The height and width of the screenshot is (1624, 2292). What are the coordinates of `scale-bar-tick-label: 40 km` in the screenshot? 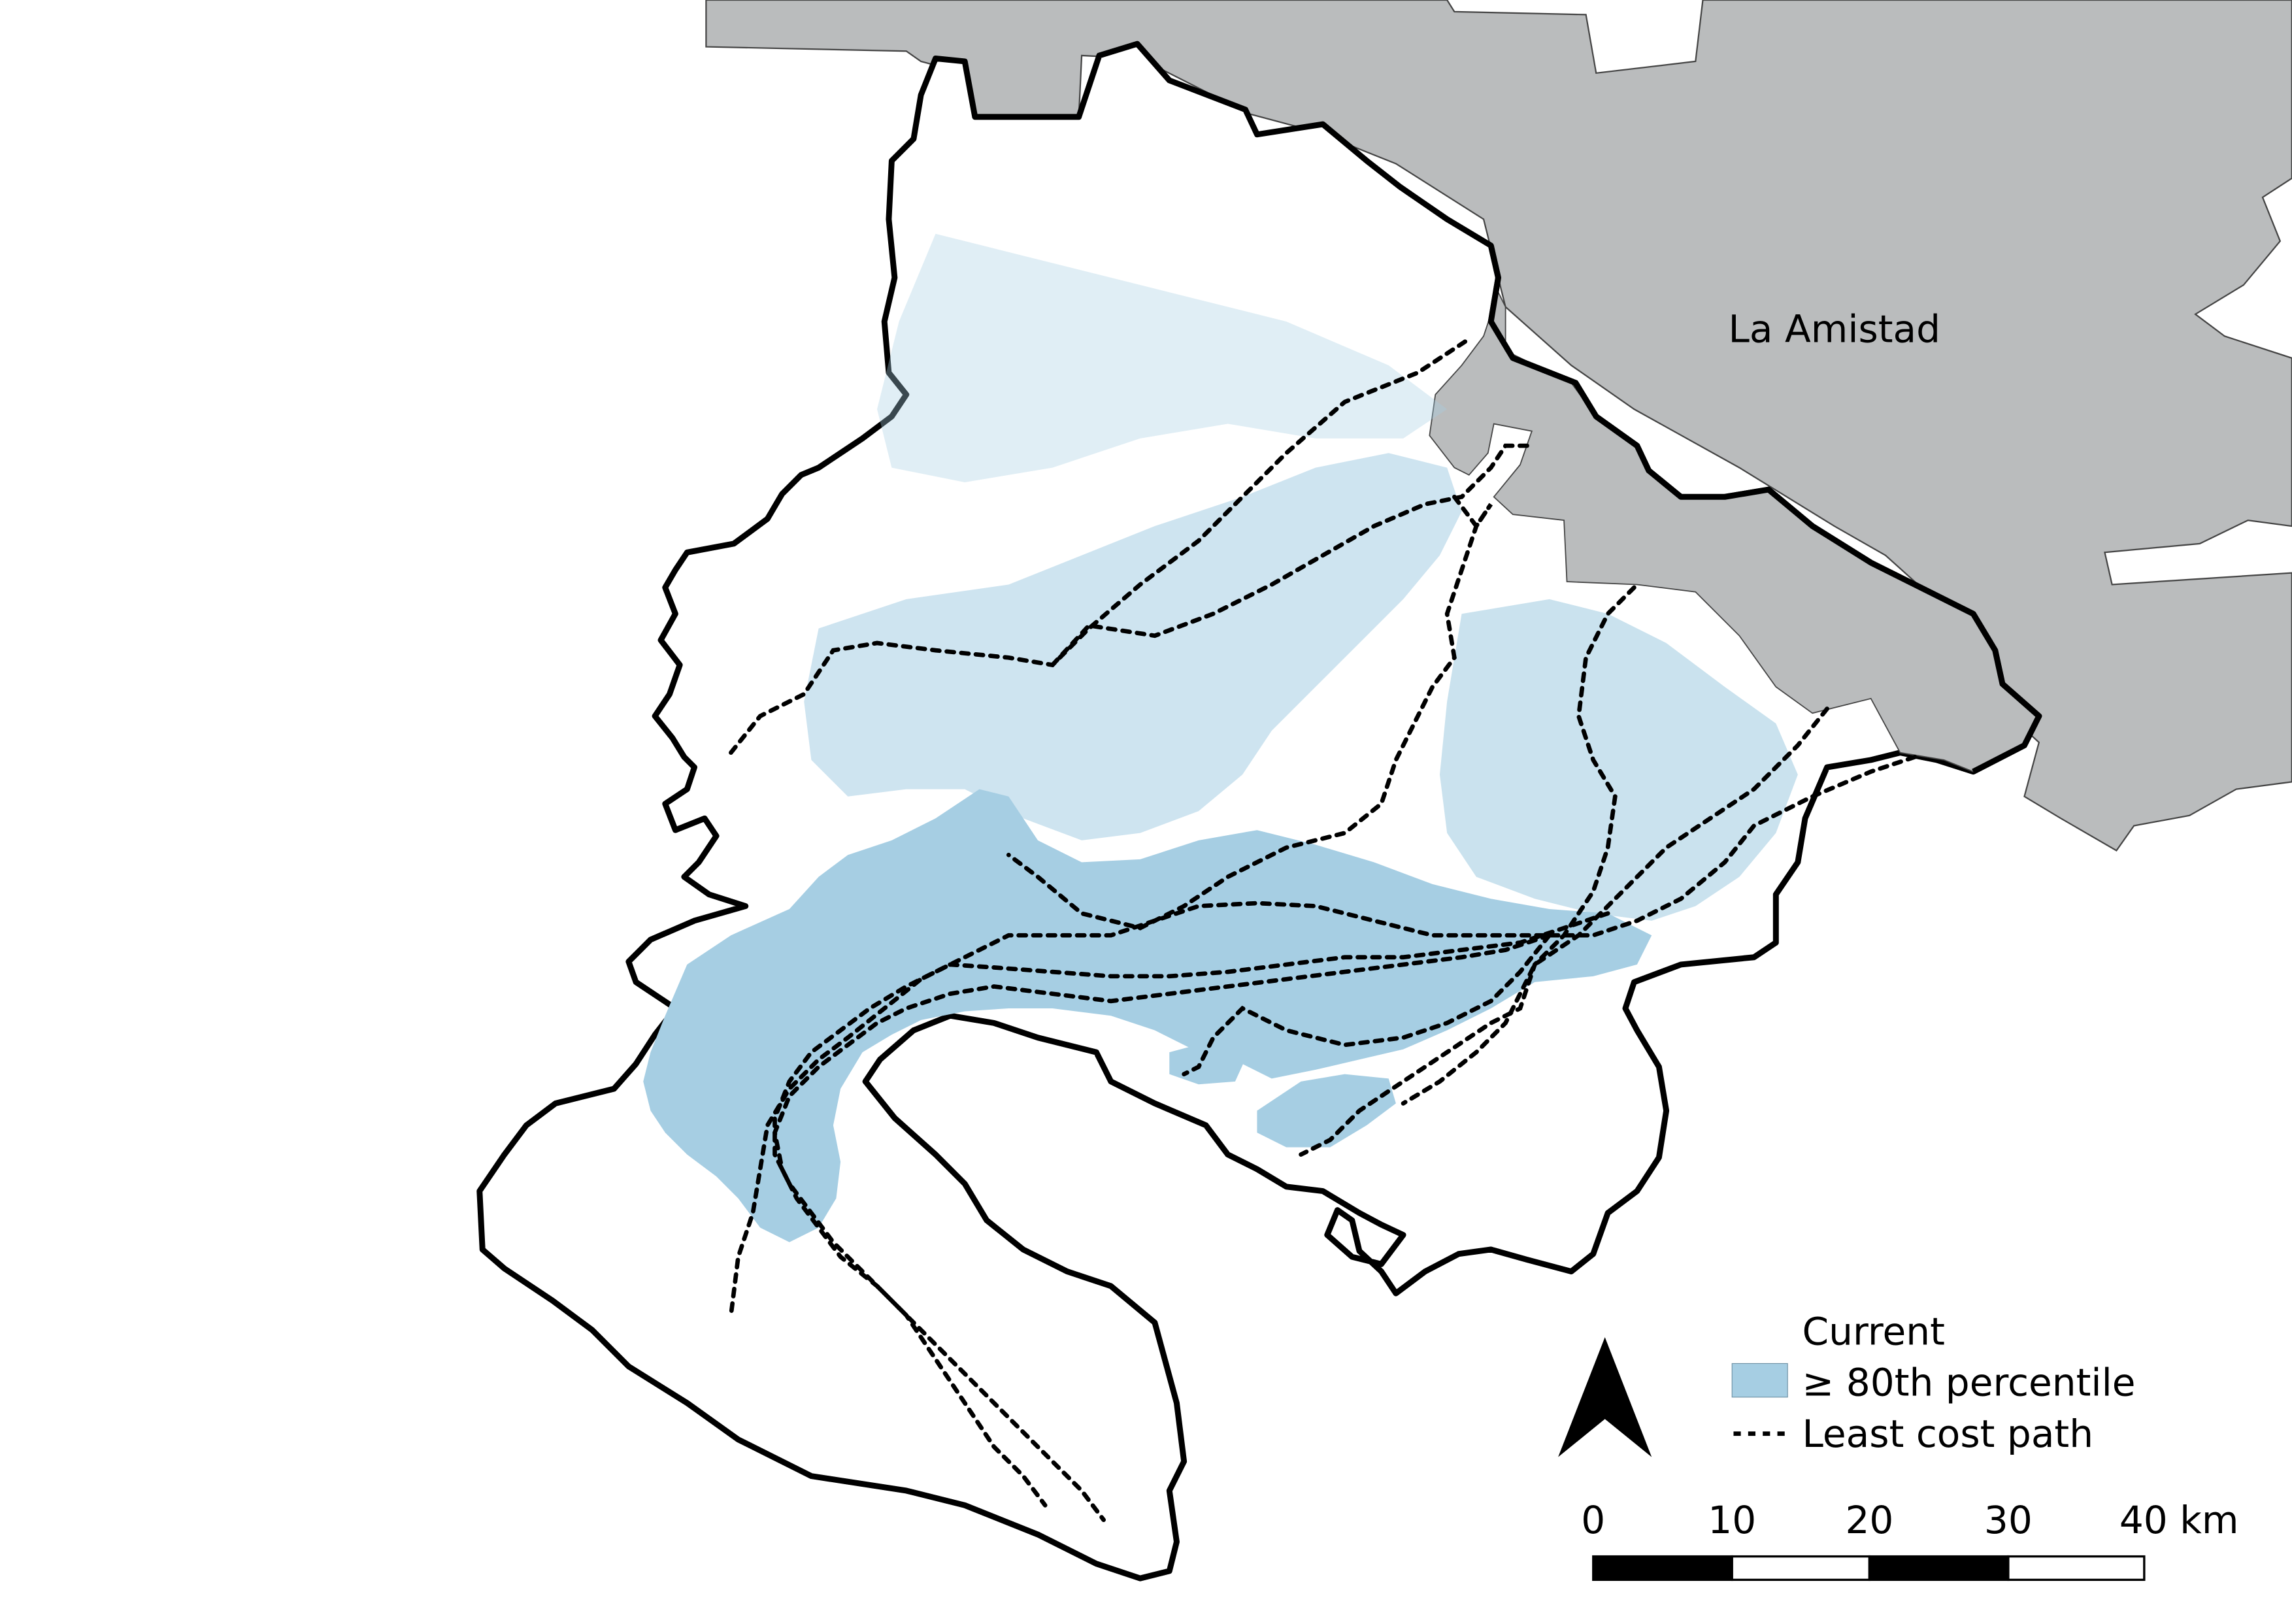 It's located at (2179, 1520).